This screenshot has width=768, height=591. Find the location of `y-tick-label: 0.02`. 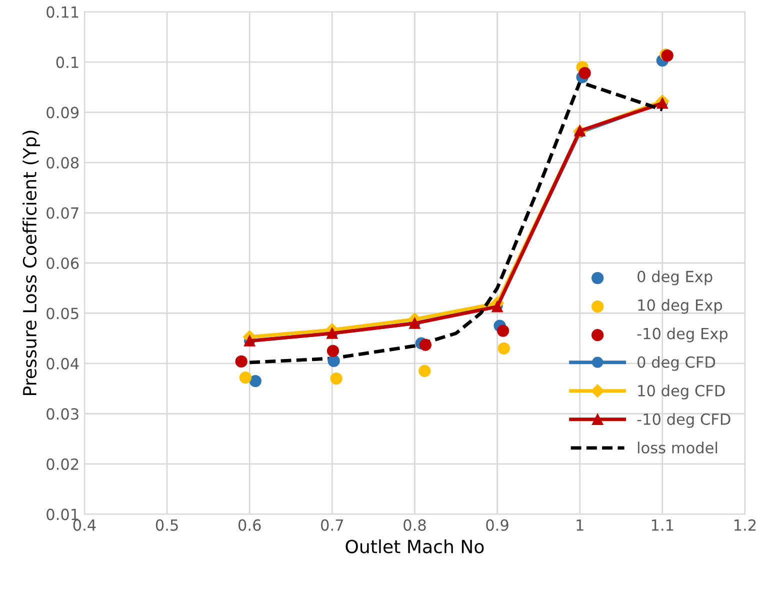

y-tick-label: 0.02 is located at coordinates (62, 464).